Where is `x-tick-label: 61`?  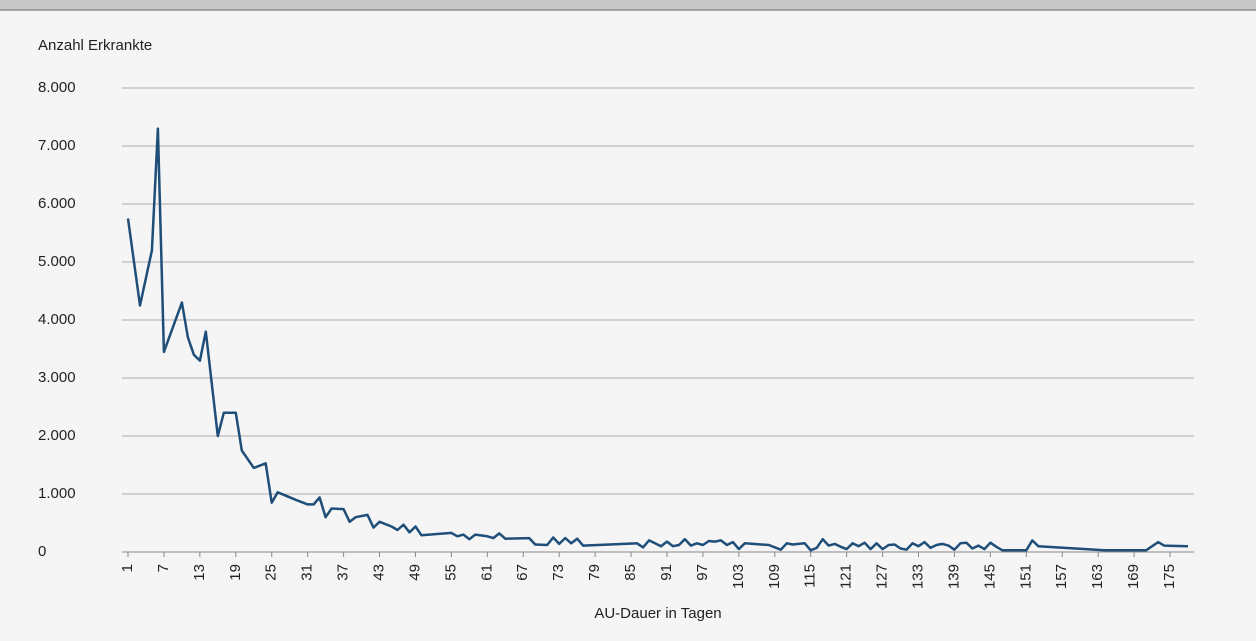 x-tick-label: 61 is located at coordinates (486, 572).